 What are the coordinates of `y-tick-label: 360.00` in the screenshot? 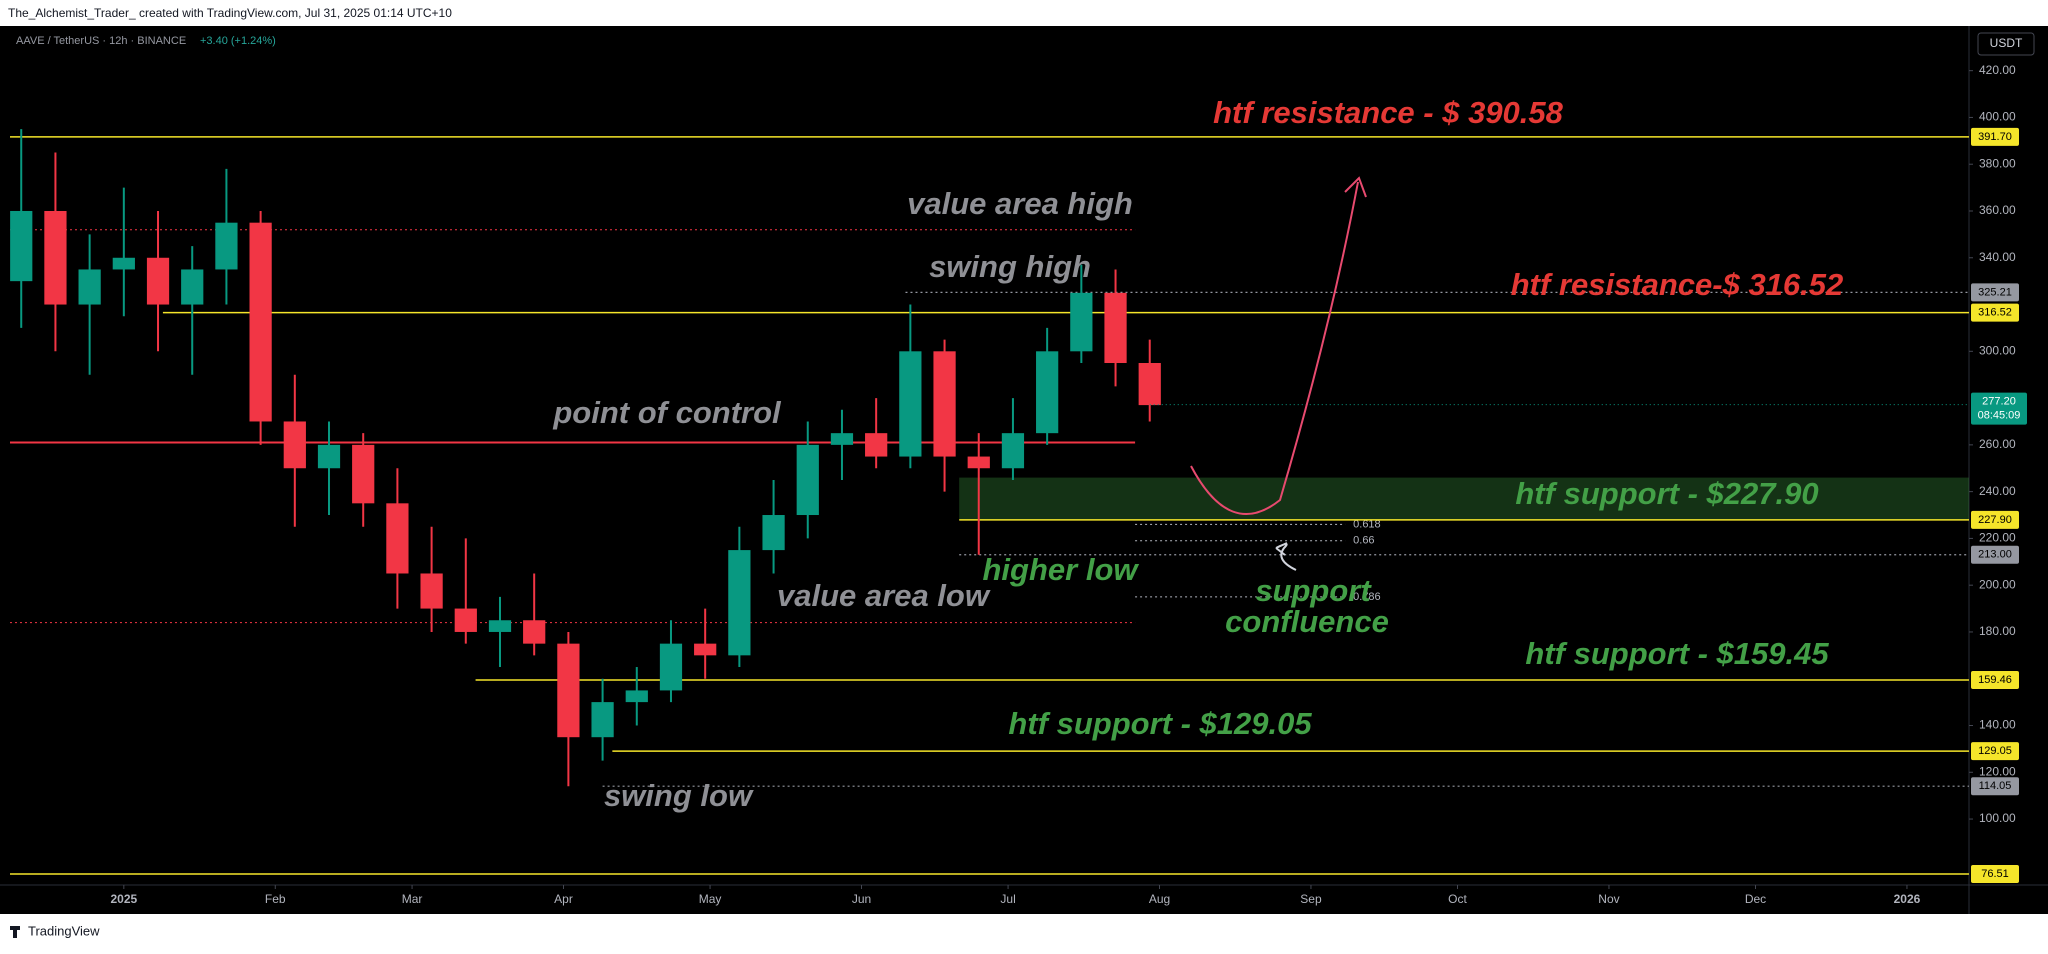 It's located at (1997, 210).